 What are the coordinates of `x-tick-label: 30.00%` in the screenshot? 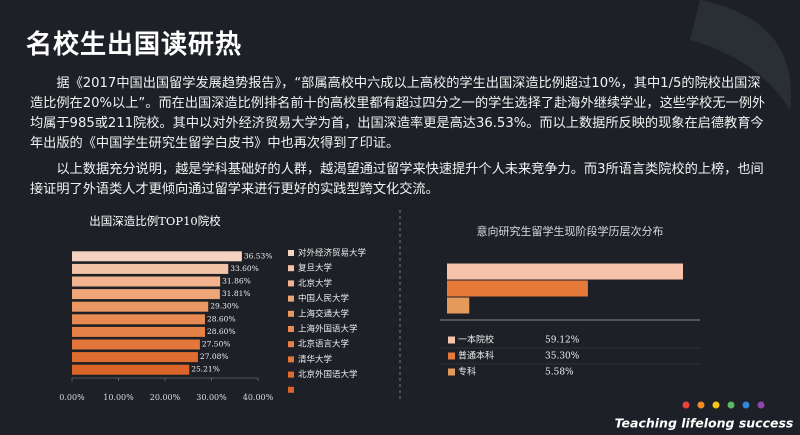 It's located at (211, 397).